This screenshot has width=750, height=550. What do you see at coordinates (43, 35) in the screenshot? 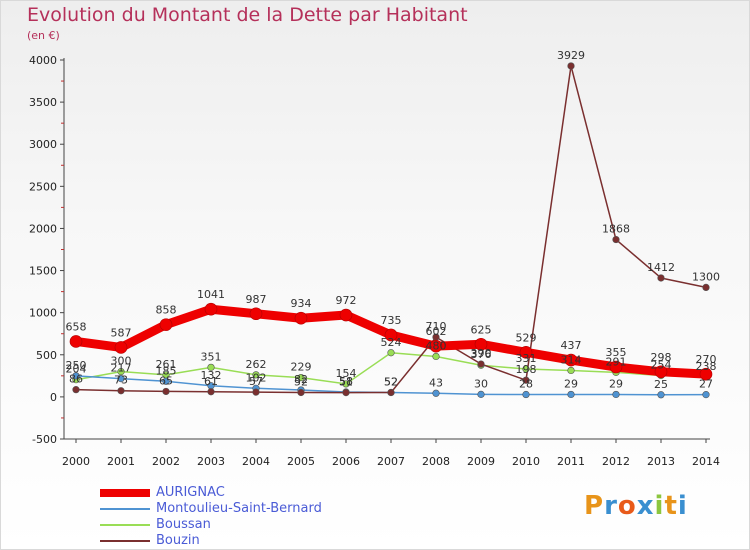
I see `chart-unit-label: (en €)` at bounding box center [43, 35].